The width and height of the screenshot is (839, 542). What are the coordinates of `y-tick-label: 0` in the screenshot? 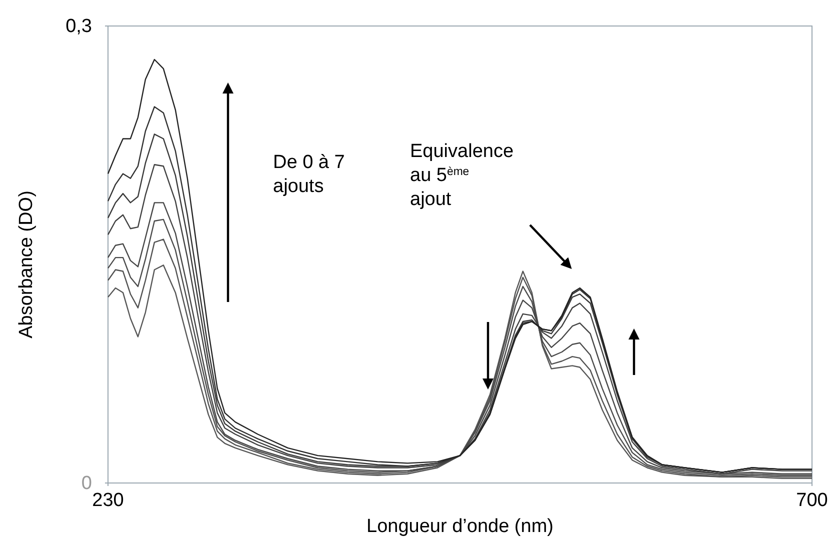 It's located at (86, 483).